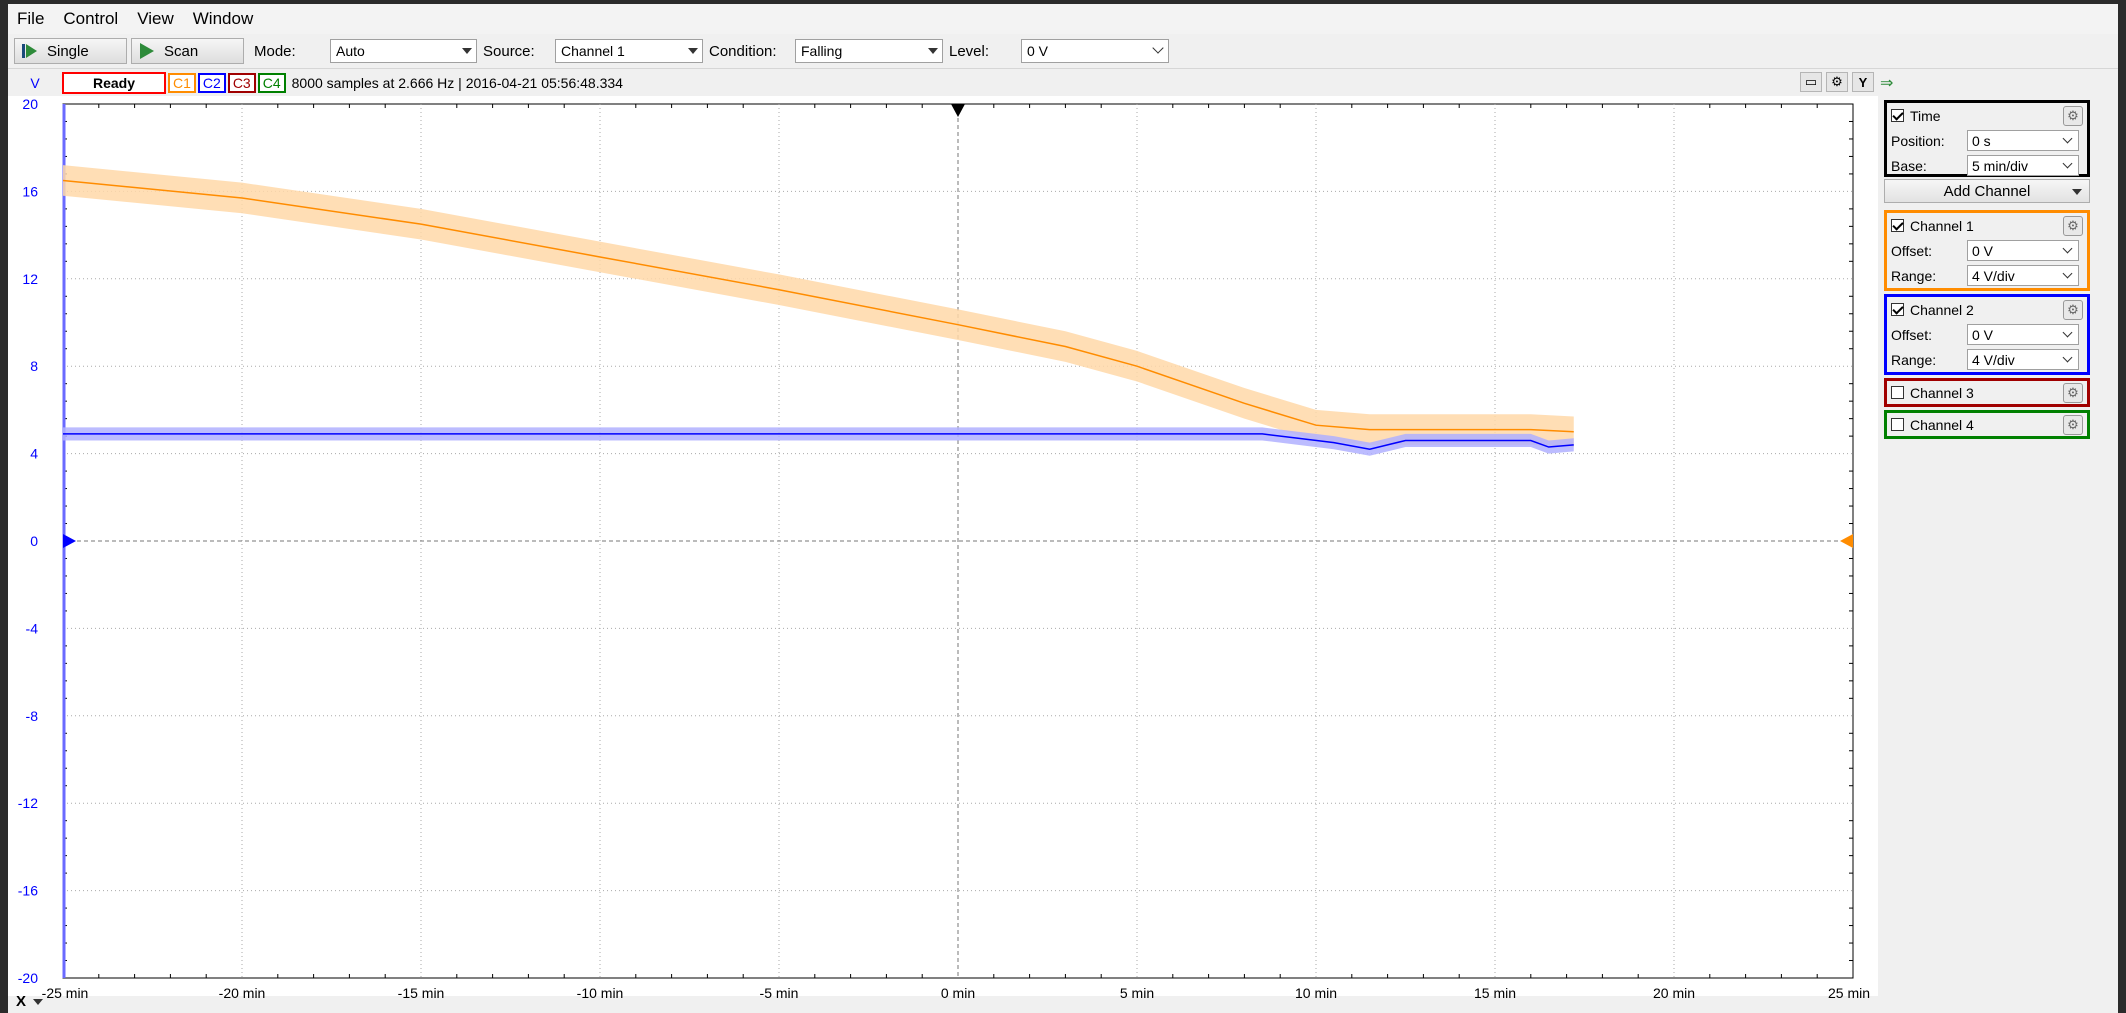 The image size is (2126, 1013). Describe the element at coordinates (30, 104) in the screenshot. I see `y-tick-label: 20` at that location.